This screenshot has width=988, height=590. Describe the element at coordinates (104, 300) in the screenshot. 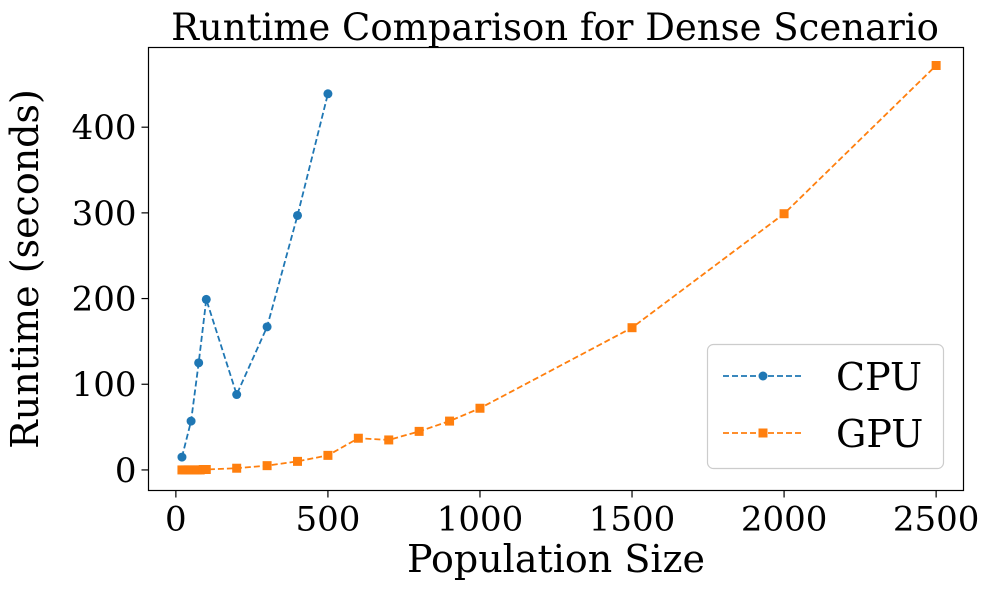

I see `y-tick-label: 200` at that location.